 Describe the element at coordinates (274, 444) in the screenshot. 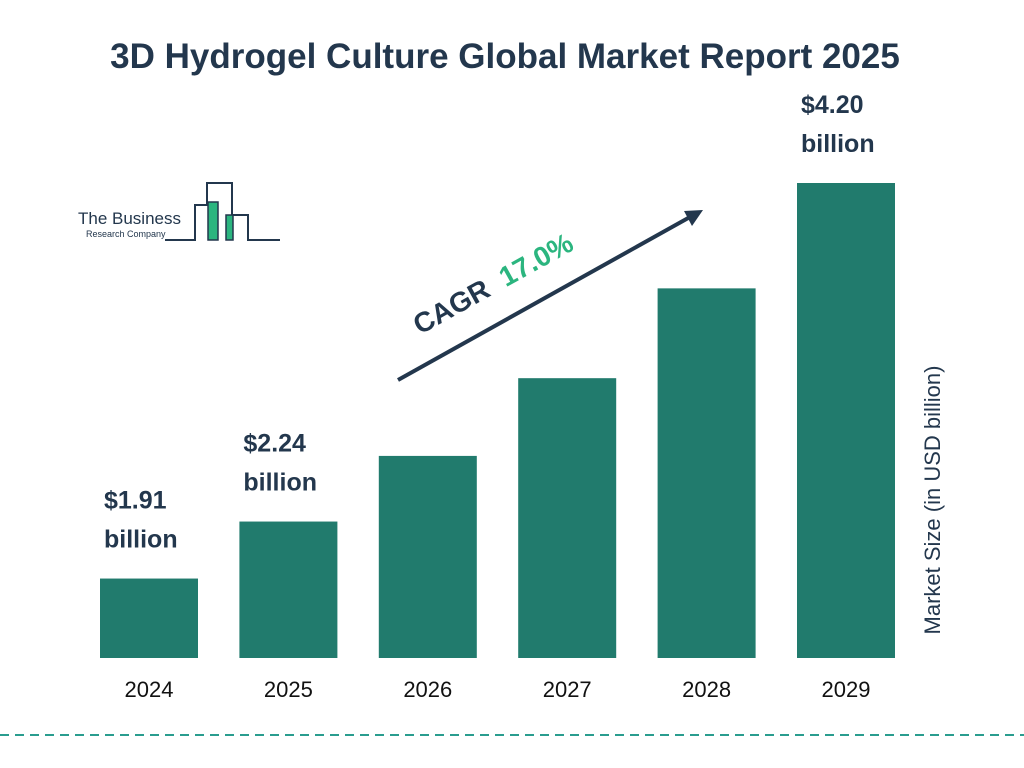

I see `data-label: $2.24` at that location.